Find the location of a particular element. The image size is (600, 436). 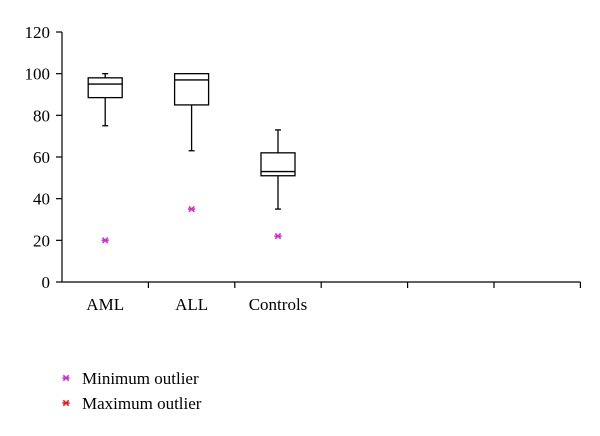

x-category-label: ALL is located at coordinates (191, 304).